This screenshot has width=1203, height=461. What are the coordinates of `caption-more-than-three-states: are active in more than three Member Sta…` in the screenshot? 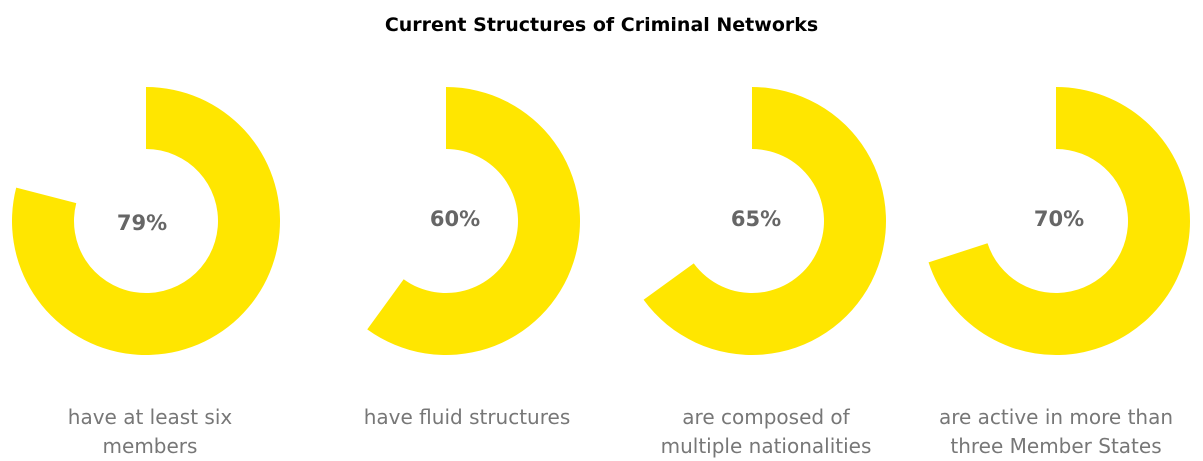 It's located at (1056, 431).